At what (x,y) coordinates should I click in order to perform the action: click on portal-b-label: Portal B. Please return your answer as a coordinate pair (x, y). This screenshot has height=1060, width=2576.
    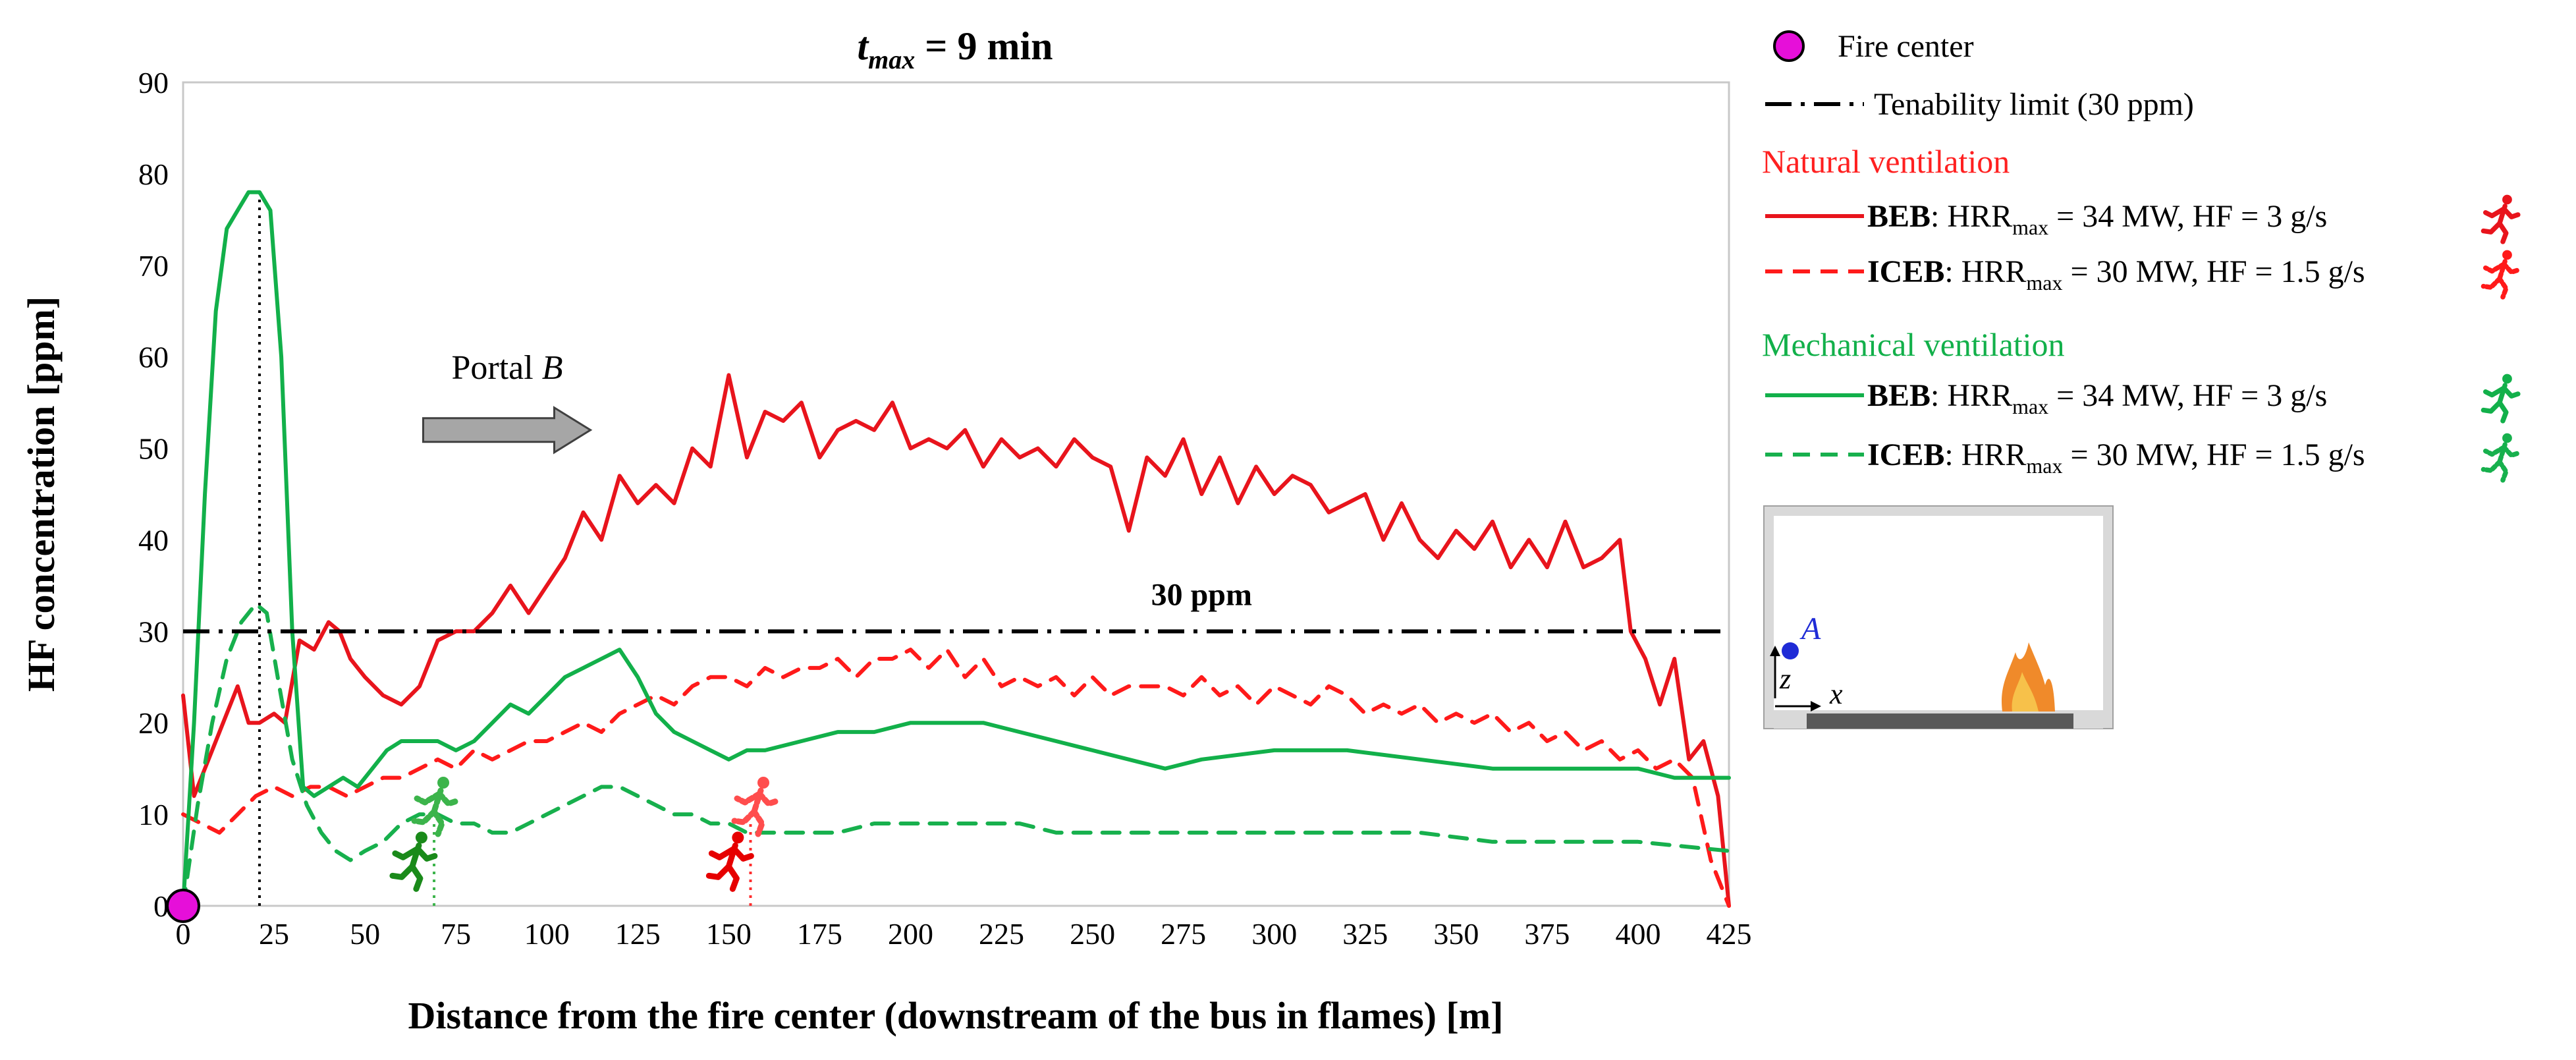
    Looking at the image, I should click on (507, 368).